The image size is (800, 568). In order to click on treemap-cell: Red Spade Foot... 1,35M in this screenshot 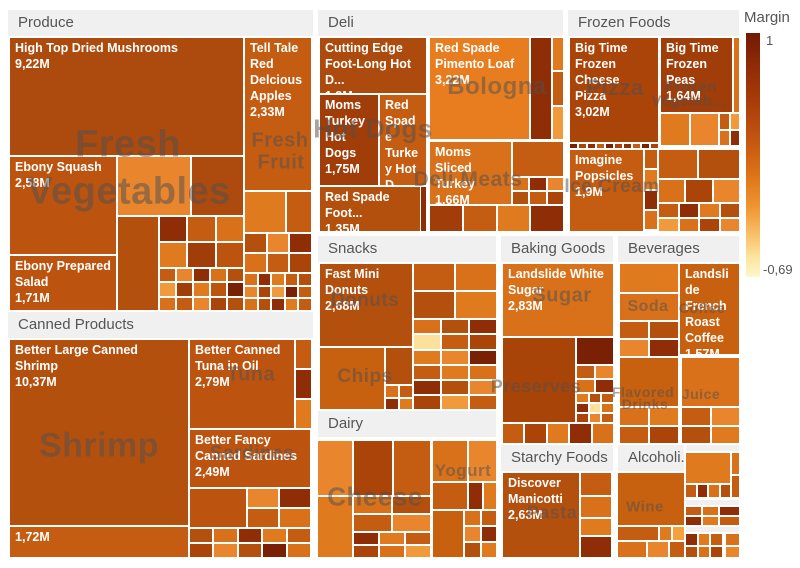, I will do `click(370, 209)`.